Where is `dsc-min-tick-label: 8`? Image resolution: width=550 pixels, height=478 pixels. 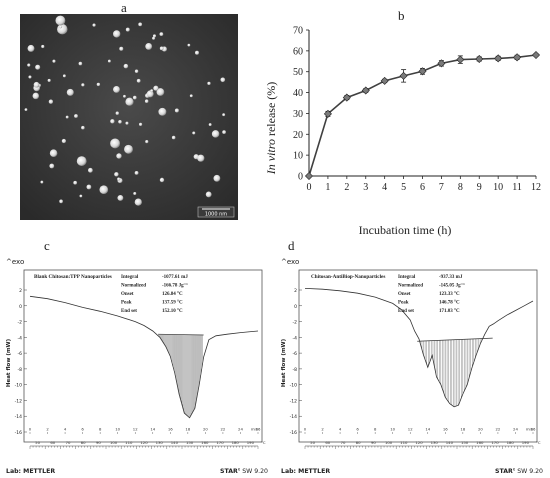 dsc-min-tick-label: 8 is located at coordinates (100, 429).